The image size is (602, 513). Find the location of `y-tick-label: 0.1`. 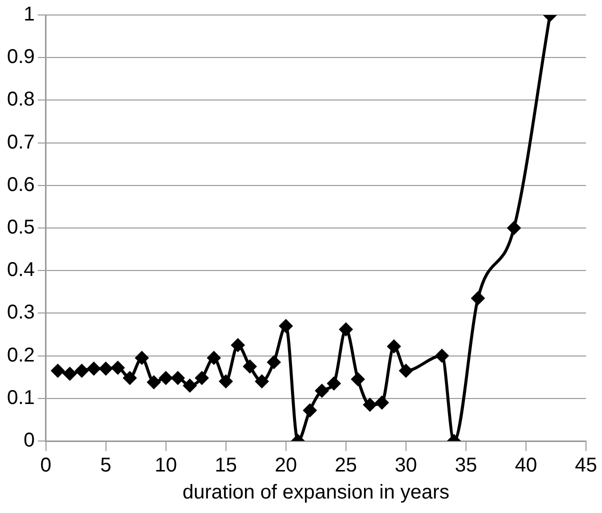

y-tick-label: 0.1 is located at coordinates (20, 397).